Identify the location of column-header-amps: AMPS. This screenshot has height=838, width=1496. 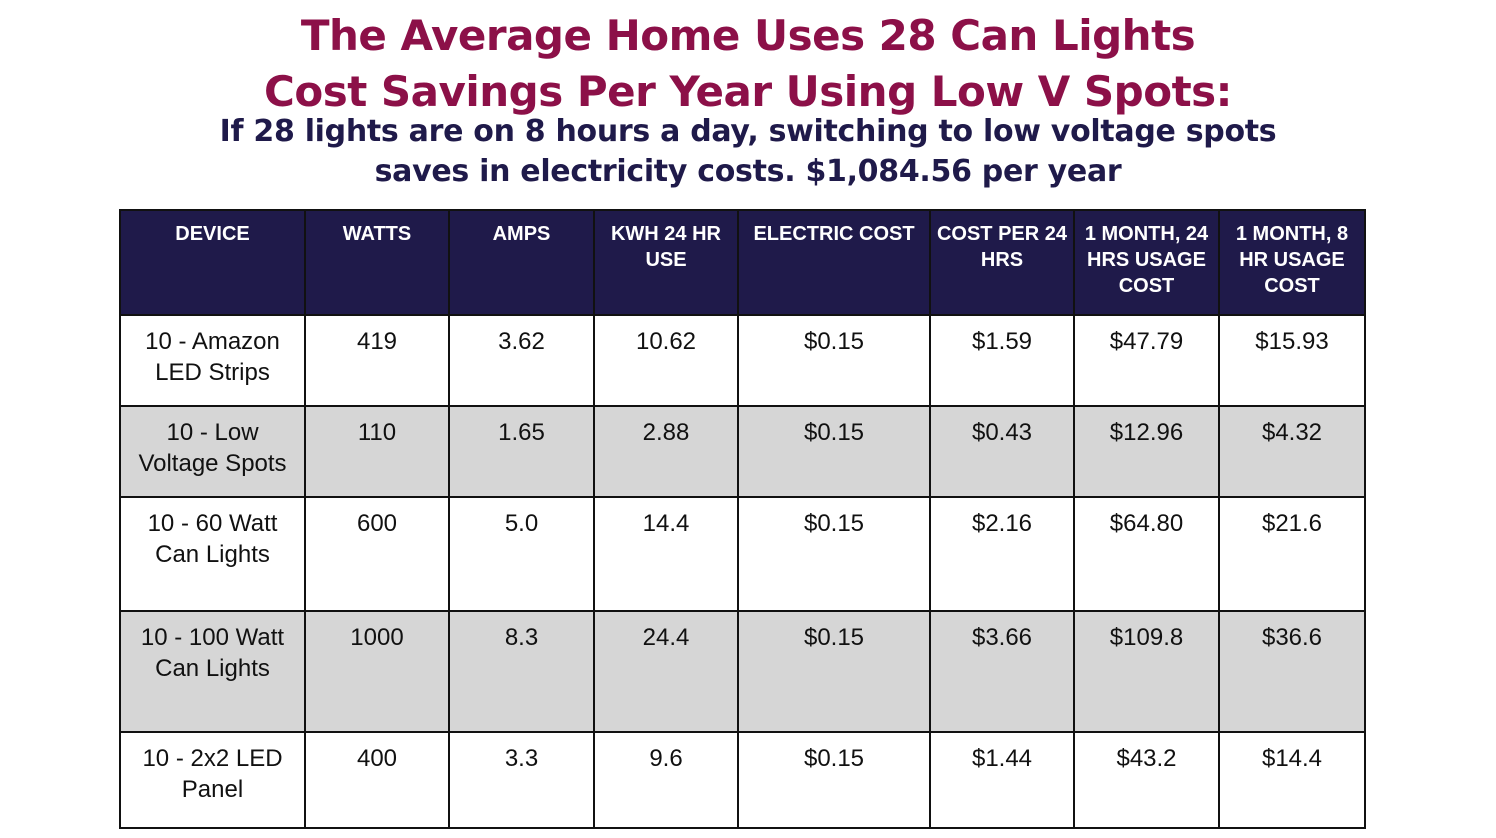
(521, 262).